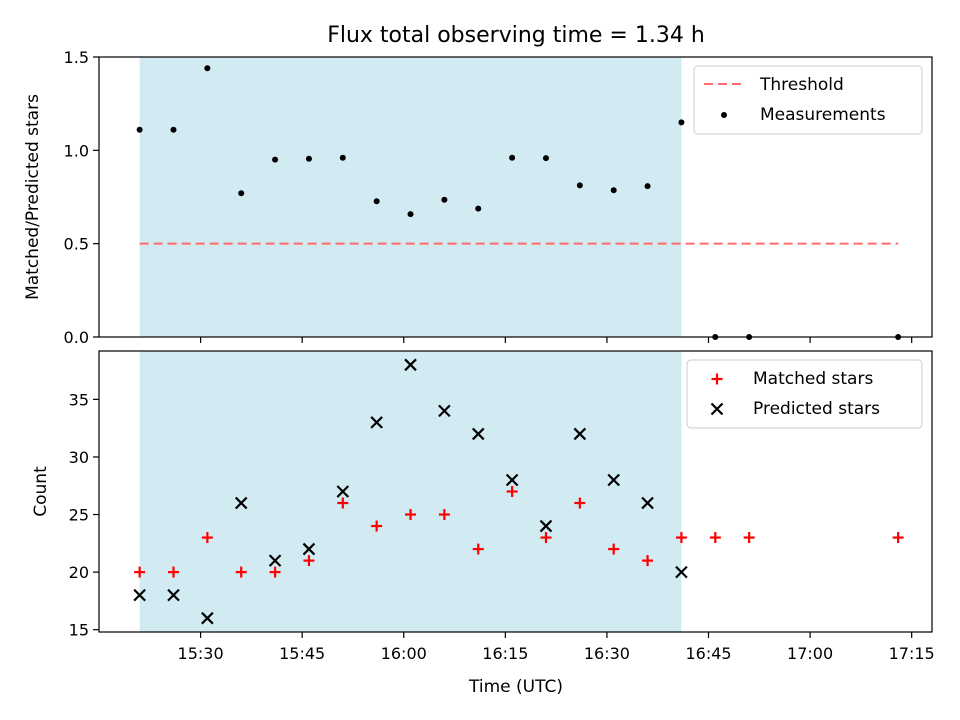 The width and height of the screenshot is (960, 720). Describe the element at coordinates (816, 409) in the screenshot. I see `legend-label: Predicted stars` at that location.